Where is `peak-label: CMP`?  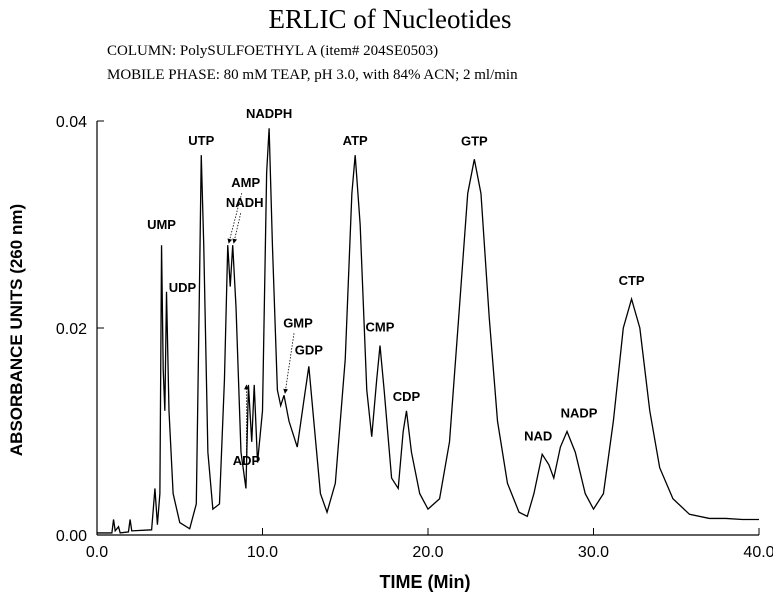
peak-label: CMP is located at coordinates (380, 327).